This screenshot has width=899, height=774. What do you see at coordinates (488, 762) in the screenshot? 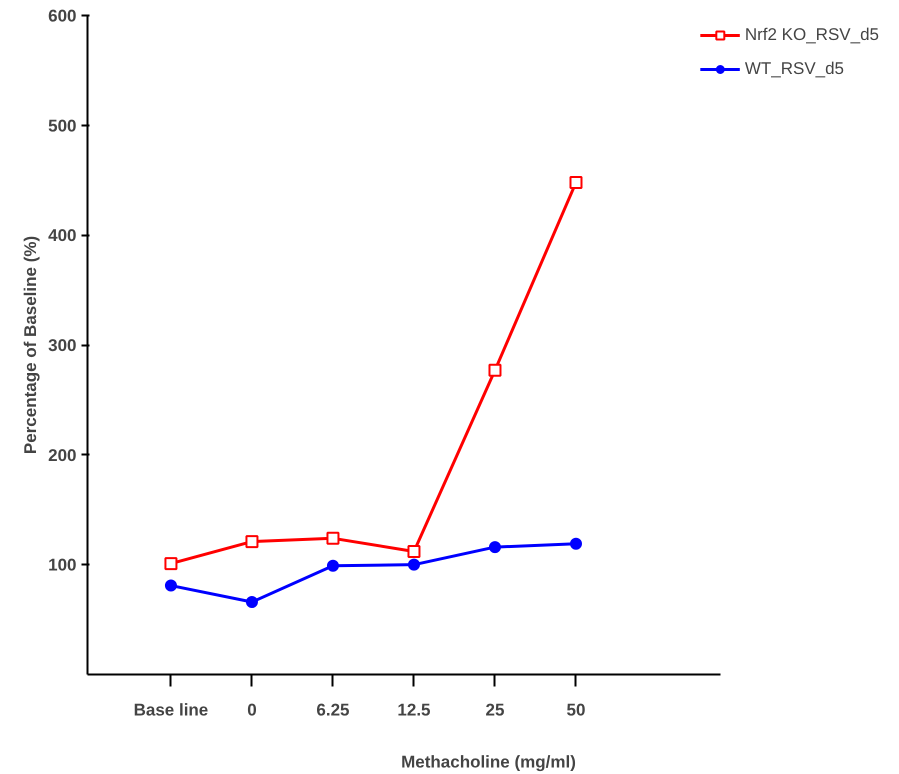
I see `x-axis-title: Methacholine (mg/ml)` at bounding box center [488, 762].